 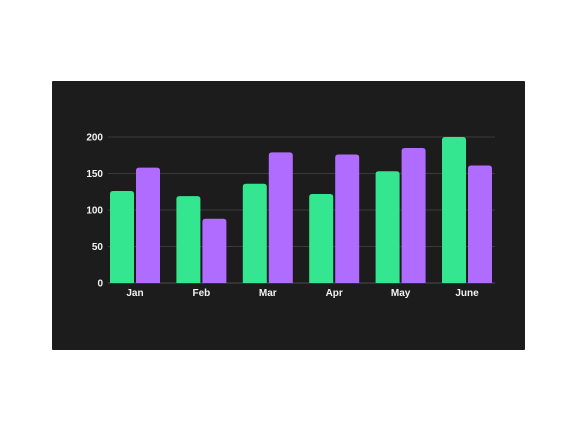 I want to click on y-axis-ticks: 0 50 100 150 200, so click(x=94, y=211).